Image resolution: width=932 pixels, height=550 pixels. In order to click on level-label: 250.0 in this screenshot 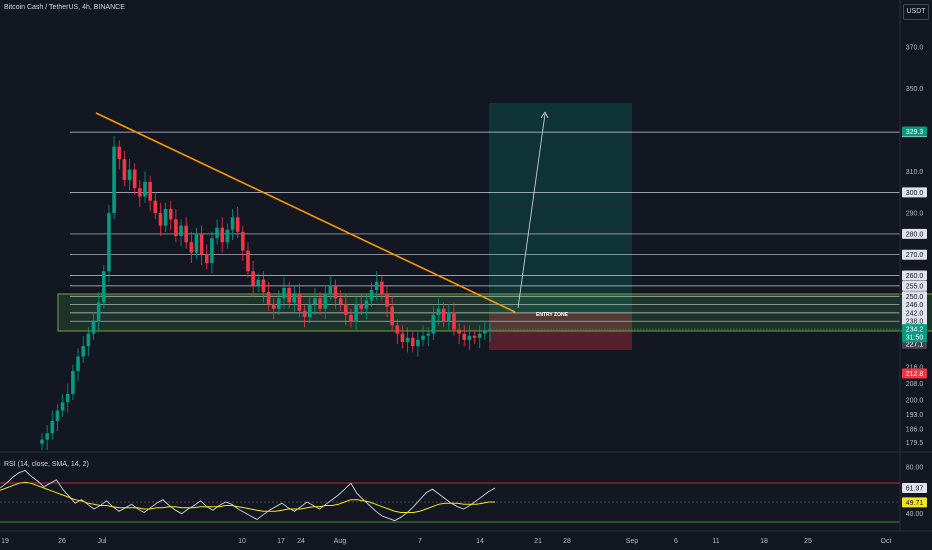, I will do `click(915, 297)`.